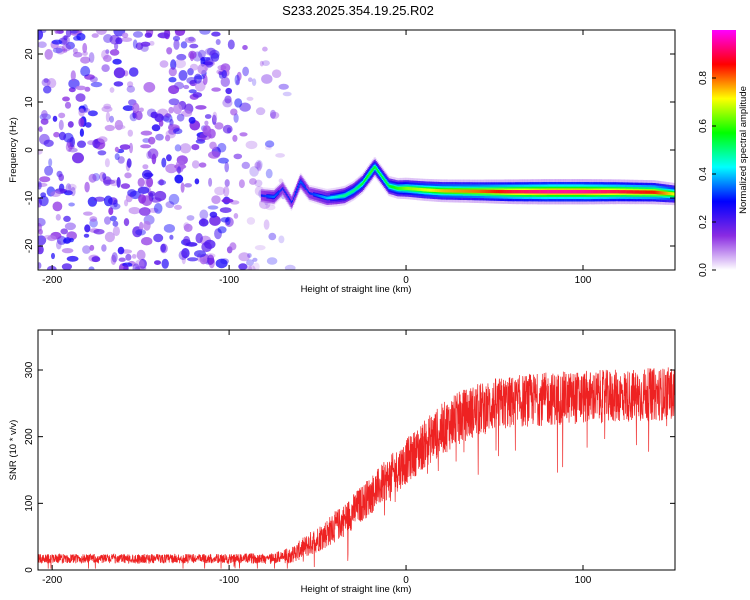 The image size is (750, 600). Describe the element at coordinates (356, 289) in the screenshot. I see `spectrogram-x-label: Height of straight line (km)` at that location.